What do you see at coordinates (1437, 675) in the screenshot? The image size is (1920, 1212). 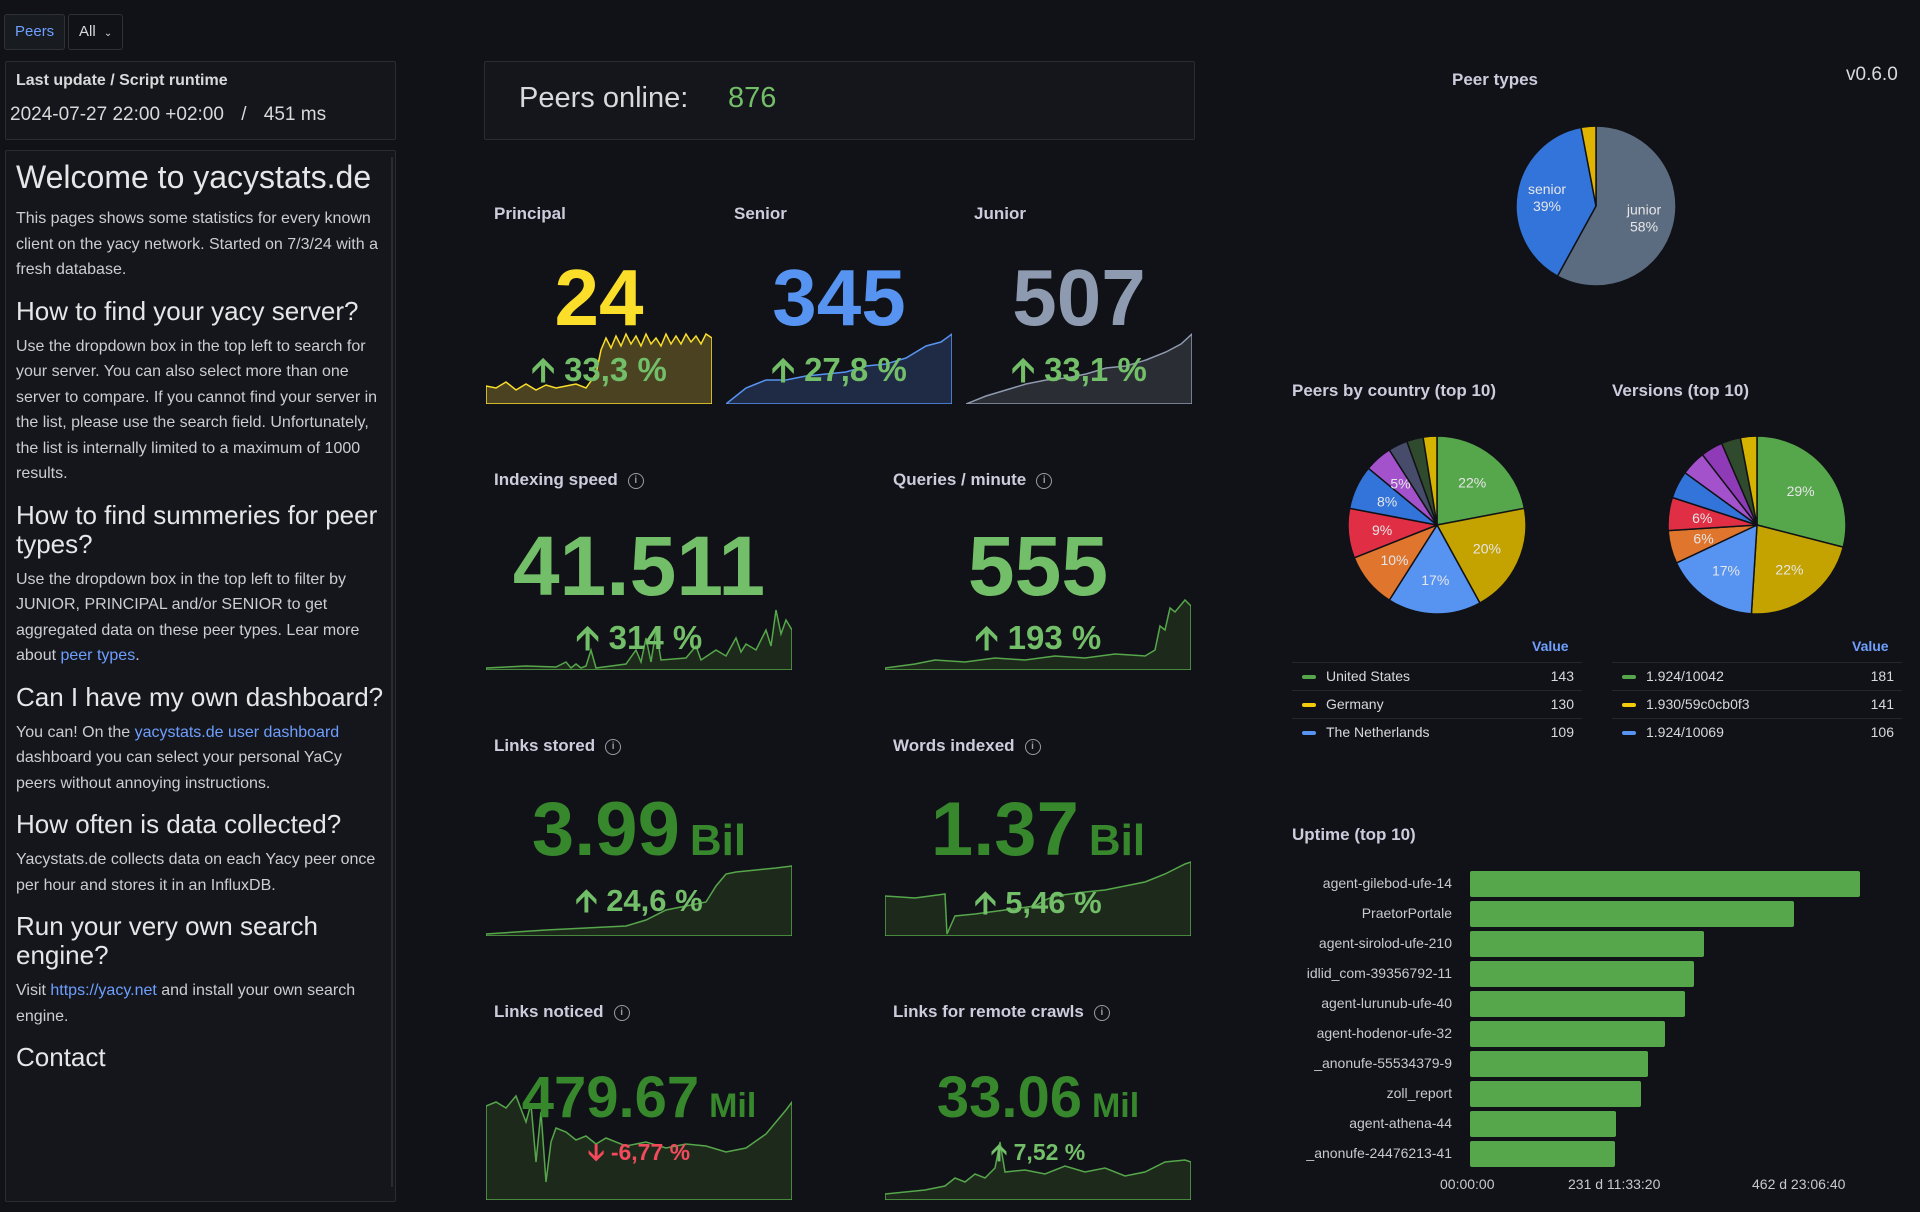 I see `legend-row: United States 143` at bounding box center [1437, 675].